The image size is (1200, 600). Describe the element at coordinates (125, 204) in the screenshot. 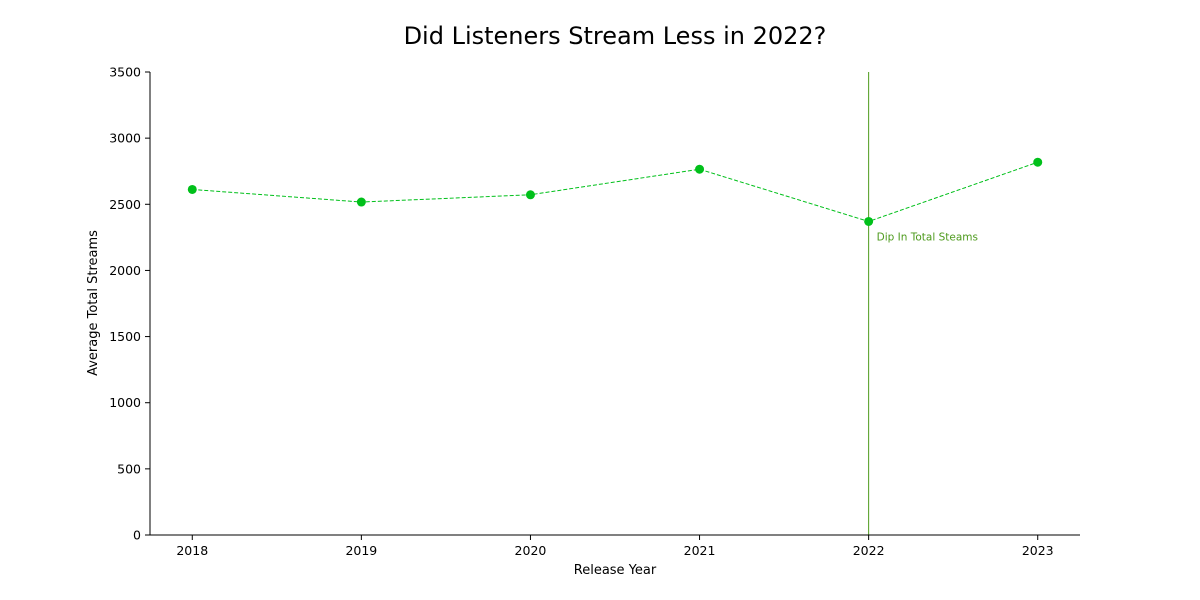

I see `y-tick-label: 2500` at that location.